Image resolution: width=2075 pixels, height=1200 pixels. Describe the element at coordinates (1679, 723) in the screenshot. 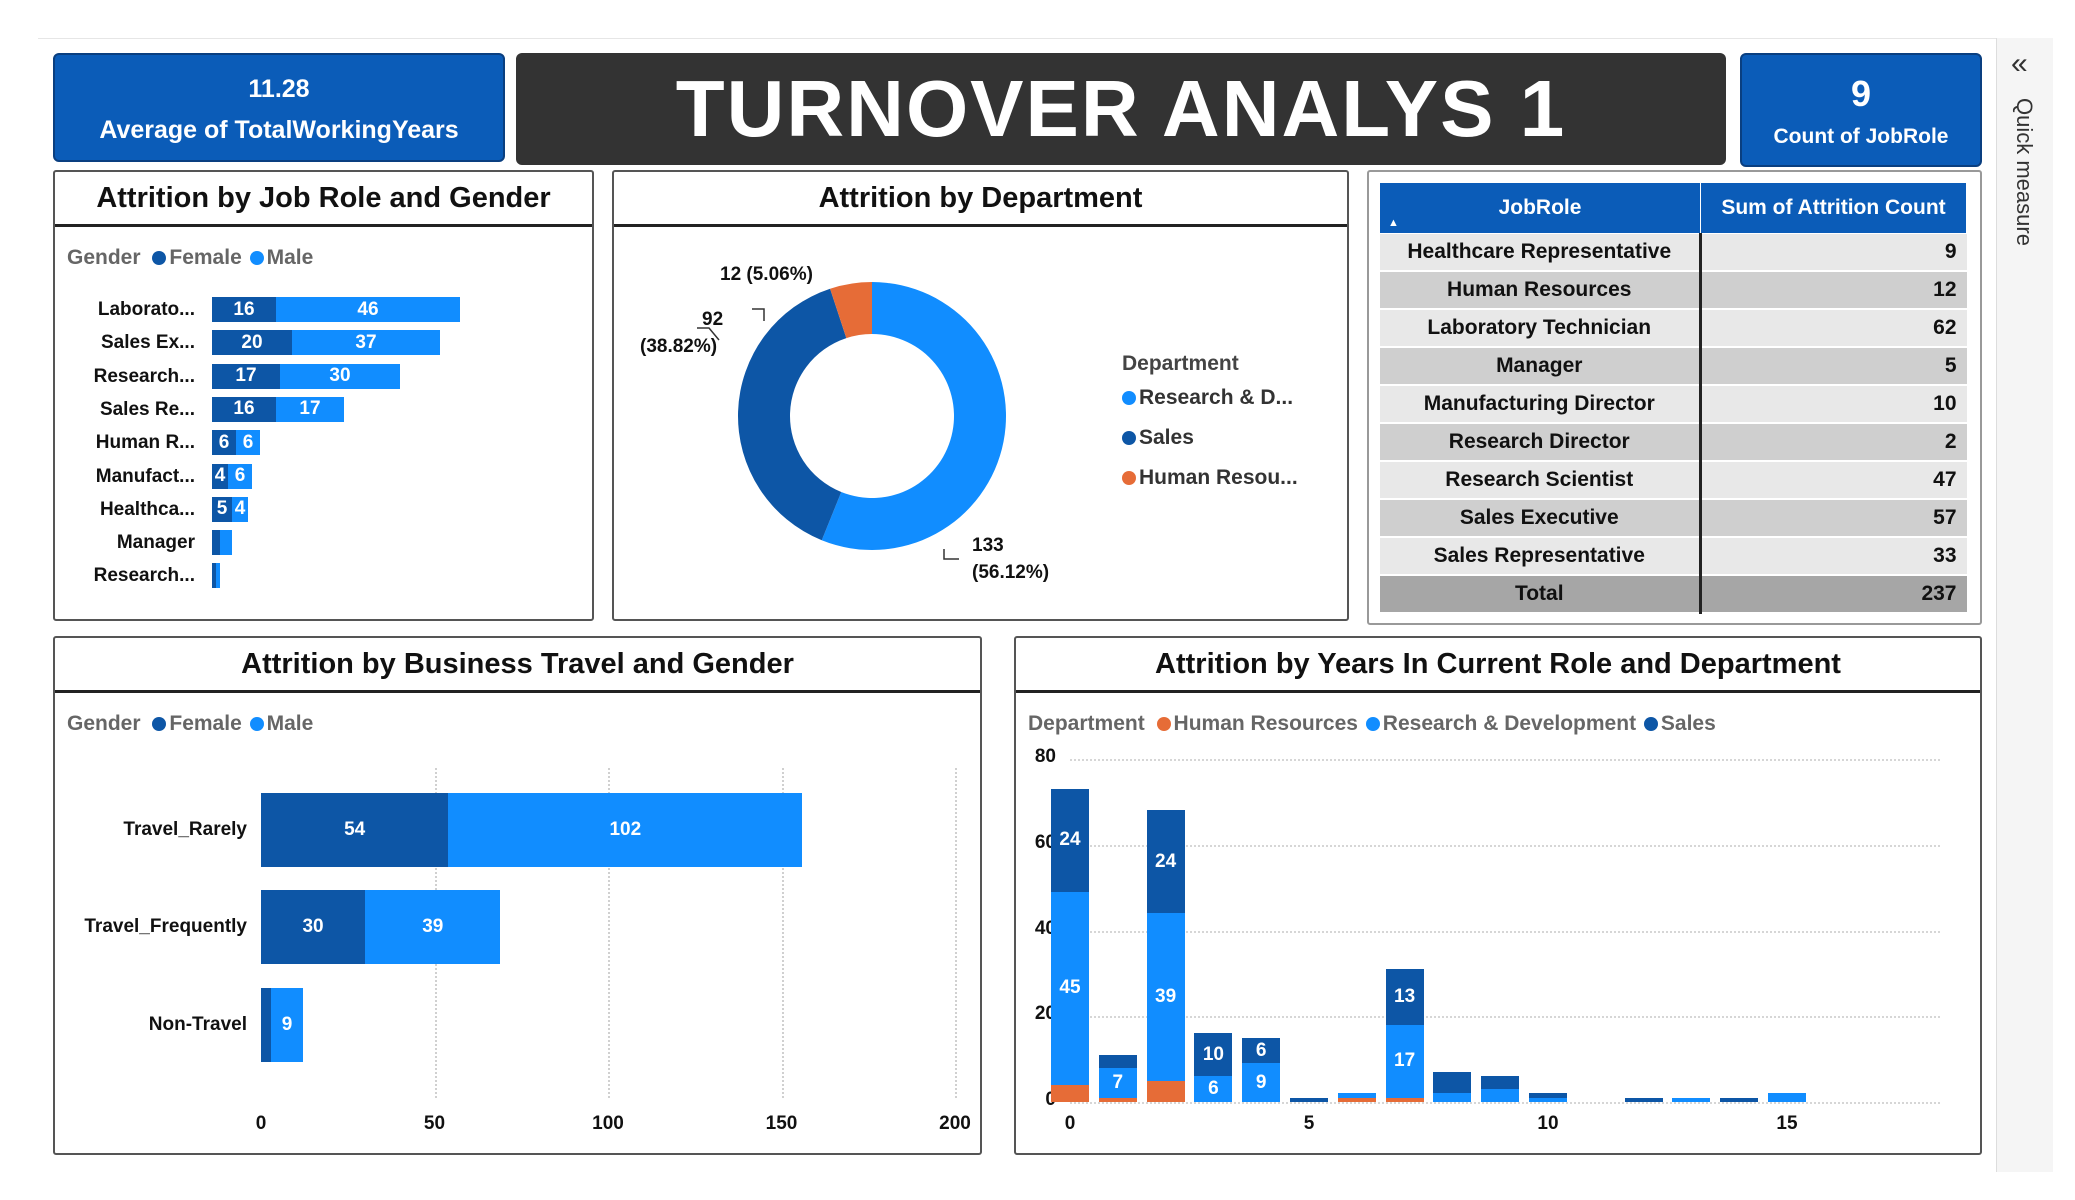

I see `legend-sales: Sales` at that location.